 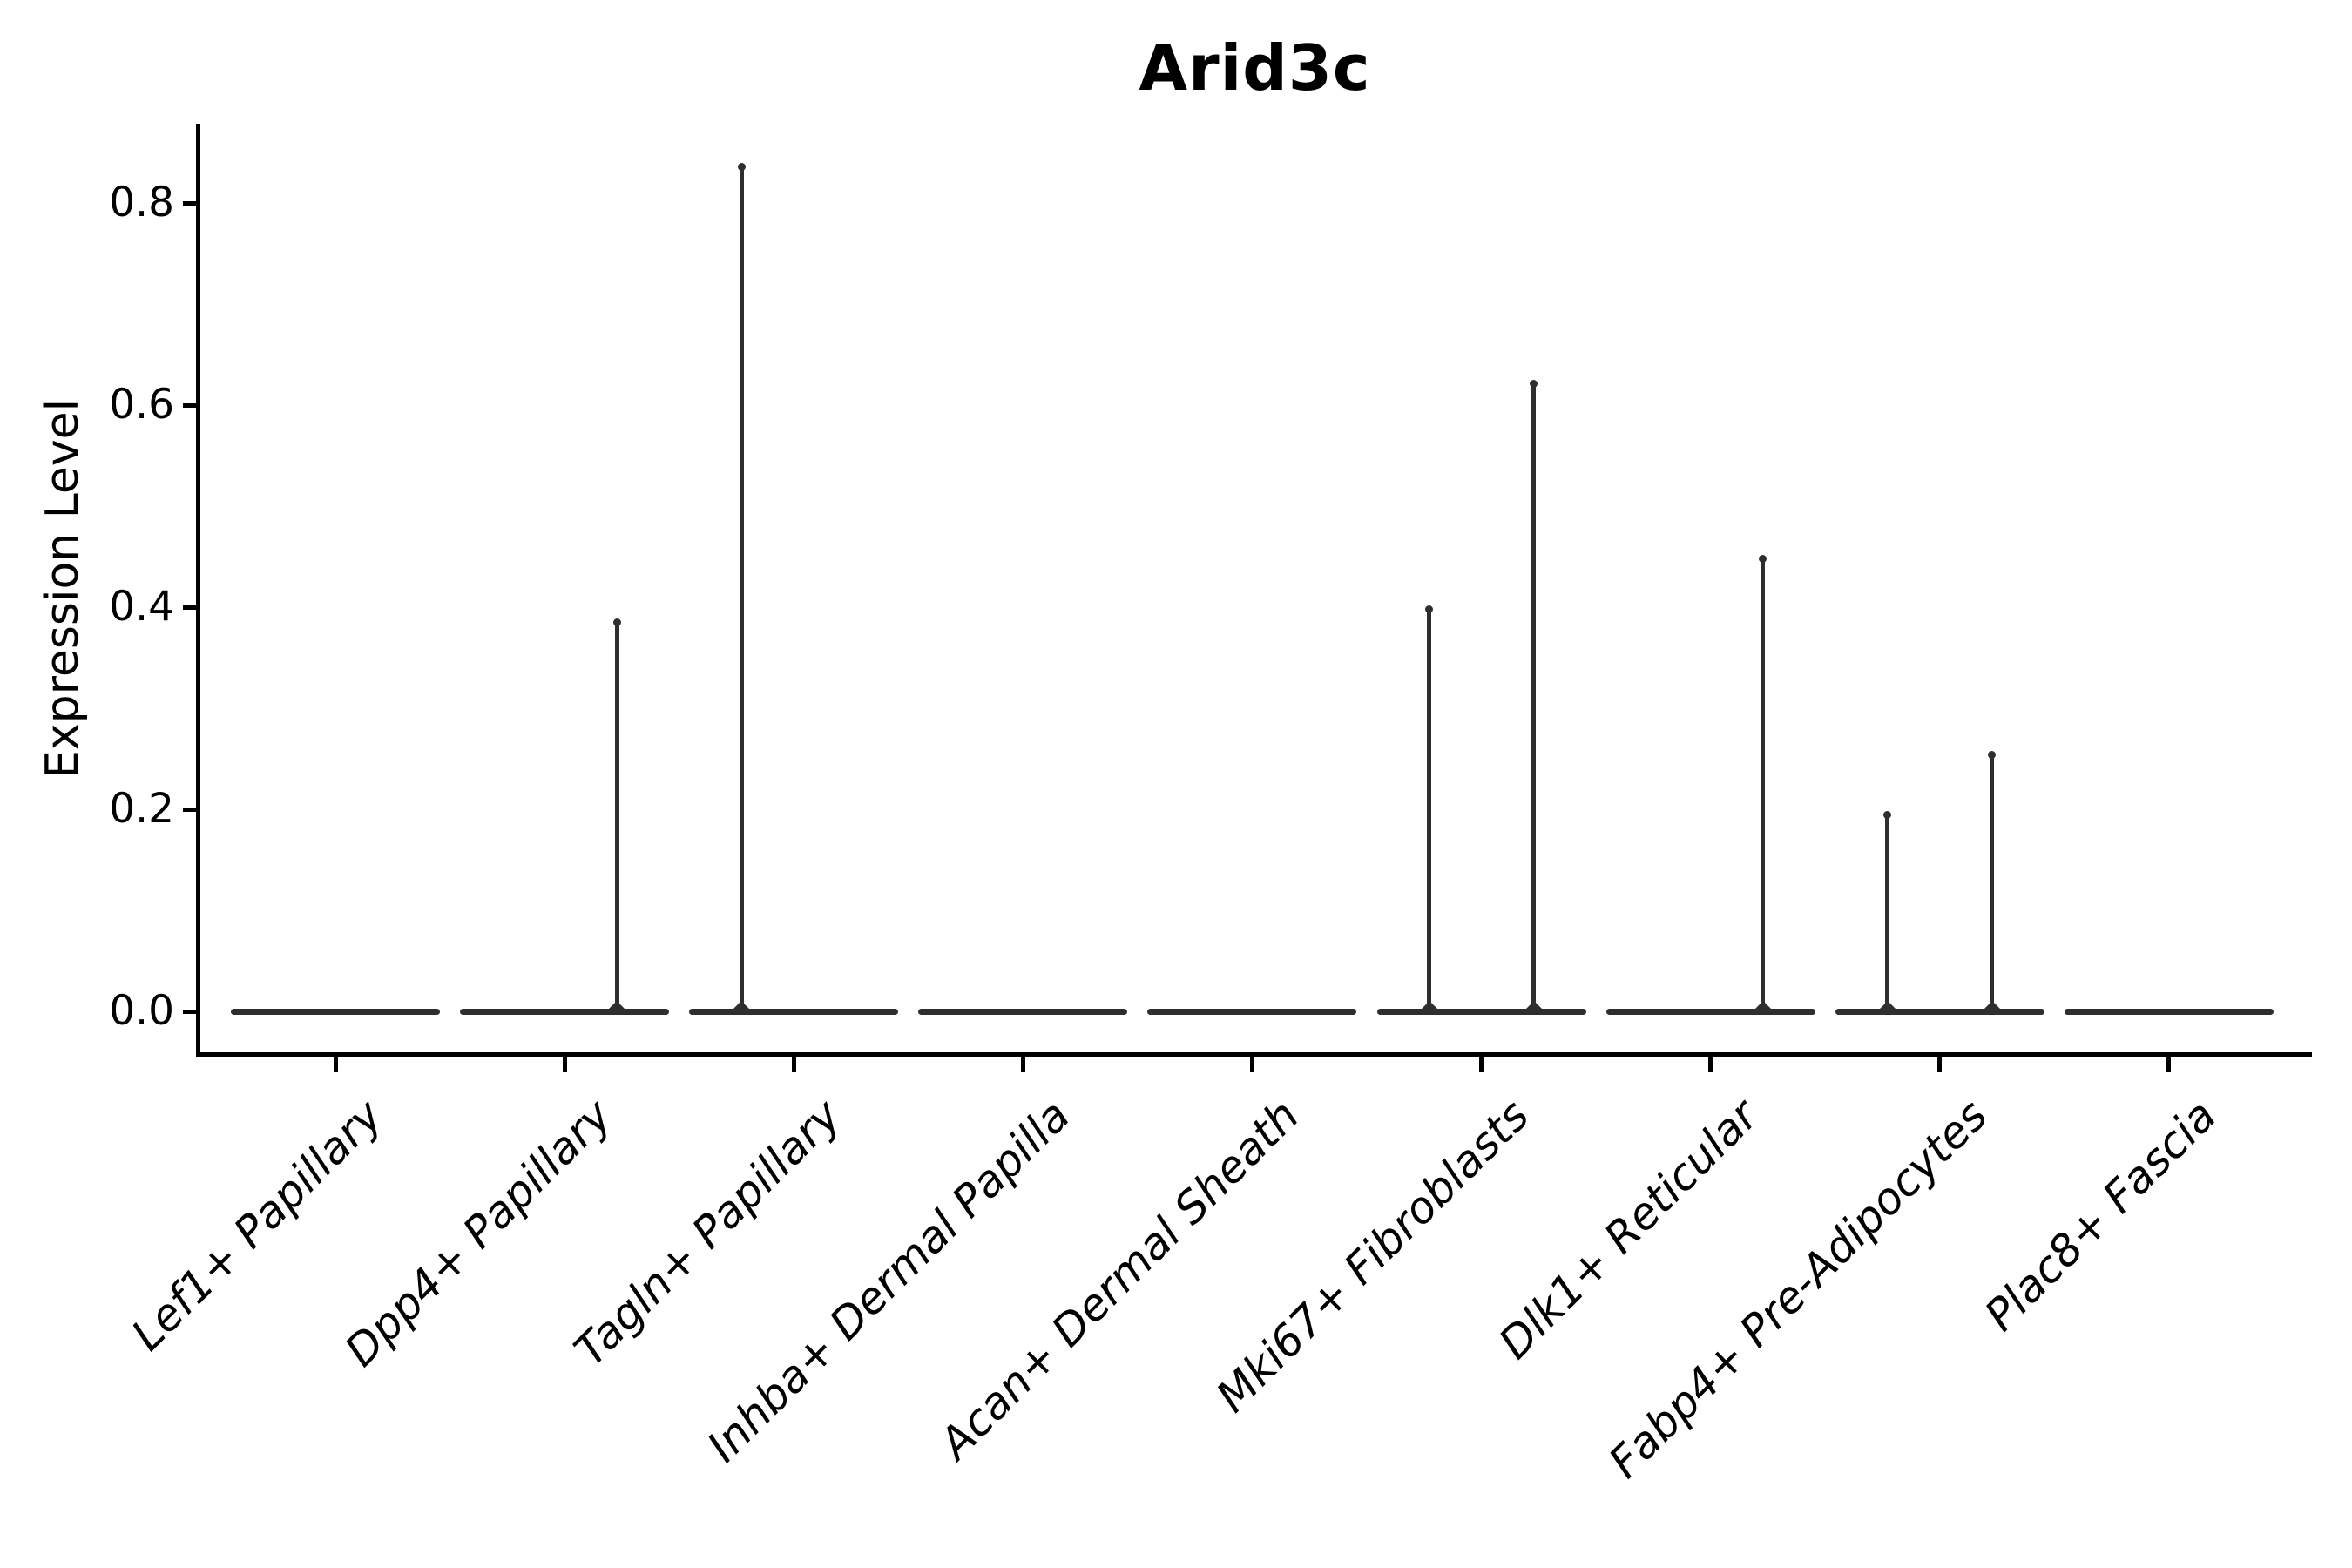 I want to click on y-tick-label: 0.0, so click(x=141, y=1011).